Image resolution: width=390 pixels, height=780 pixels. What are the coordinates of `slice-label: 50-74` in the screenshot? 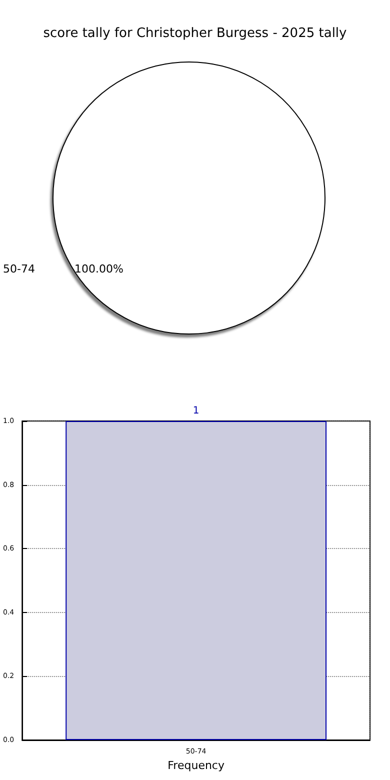 It's located at (19, 269).